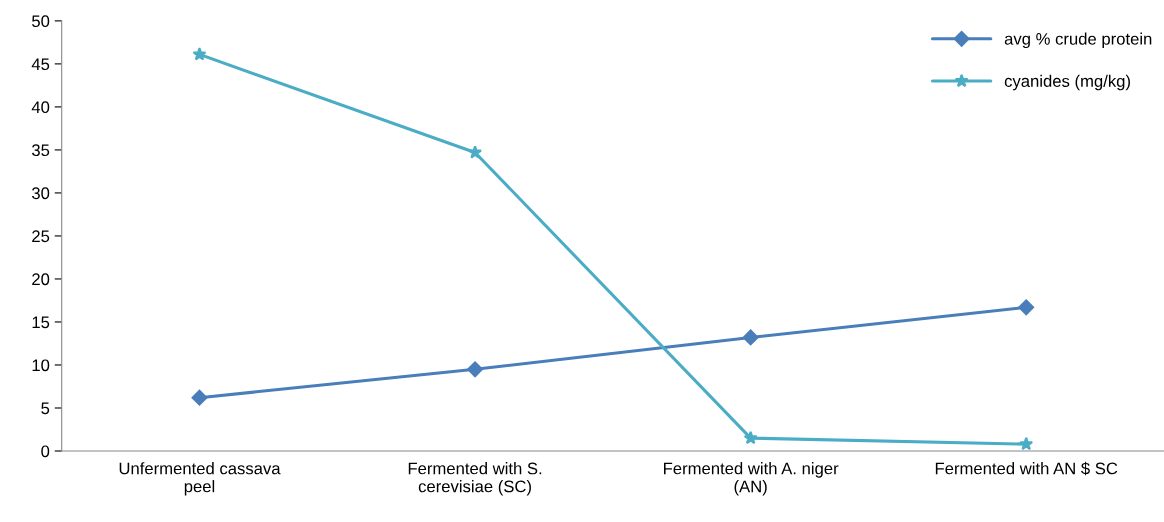  What do you see at coordinates (40, 107) in the screenshot?
I see `y-tick-label: 40` at bounding box center [40, 107].